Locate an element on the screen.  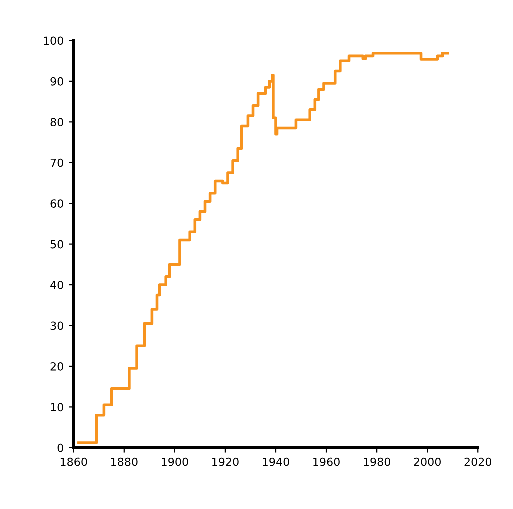
y-tick-label: 70 is located at coordinates (57, 163).